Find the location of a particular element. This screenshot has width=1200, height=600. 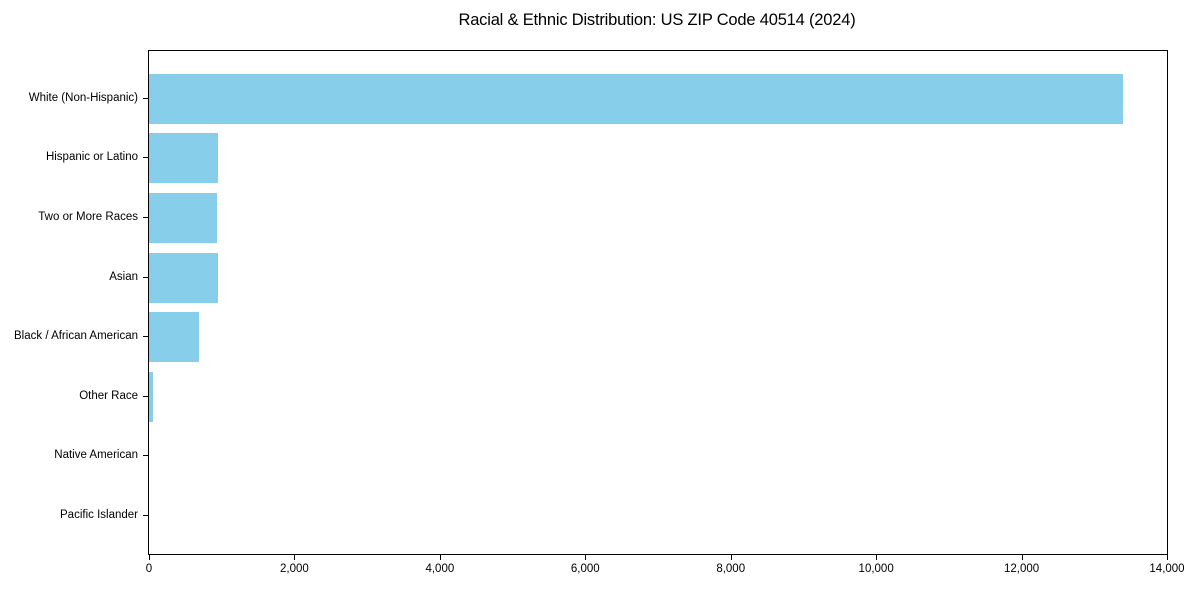

x-tick-label: 6,000 is located at coordinates (585, 569).